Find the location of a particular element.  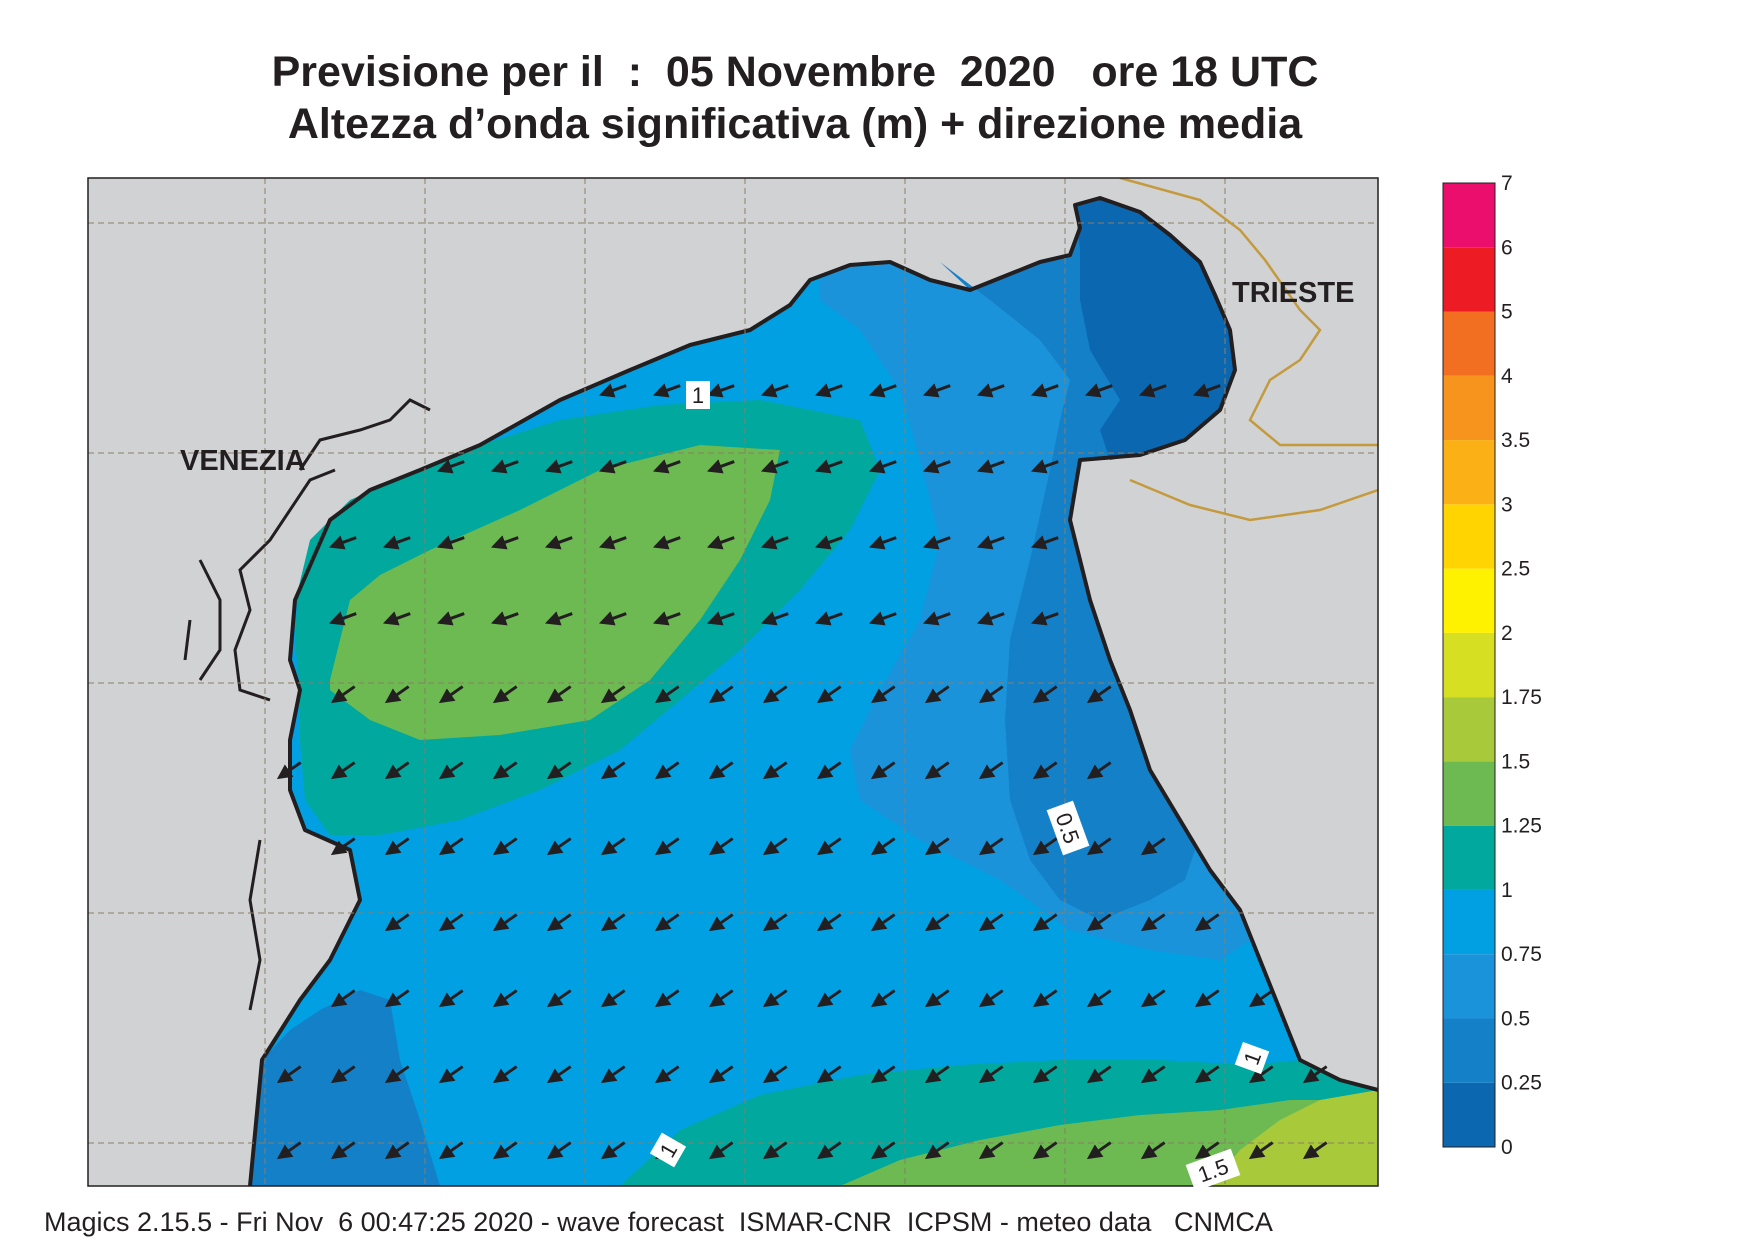

legend-label: 4 is located at coordinates (1507, 376).